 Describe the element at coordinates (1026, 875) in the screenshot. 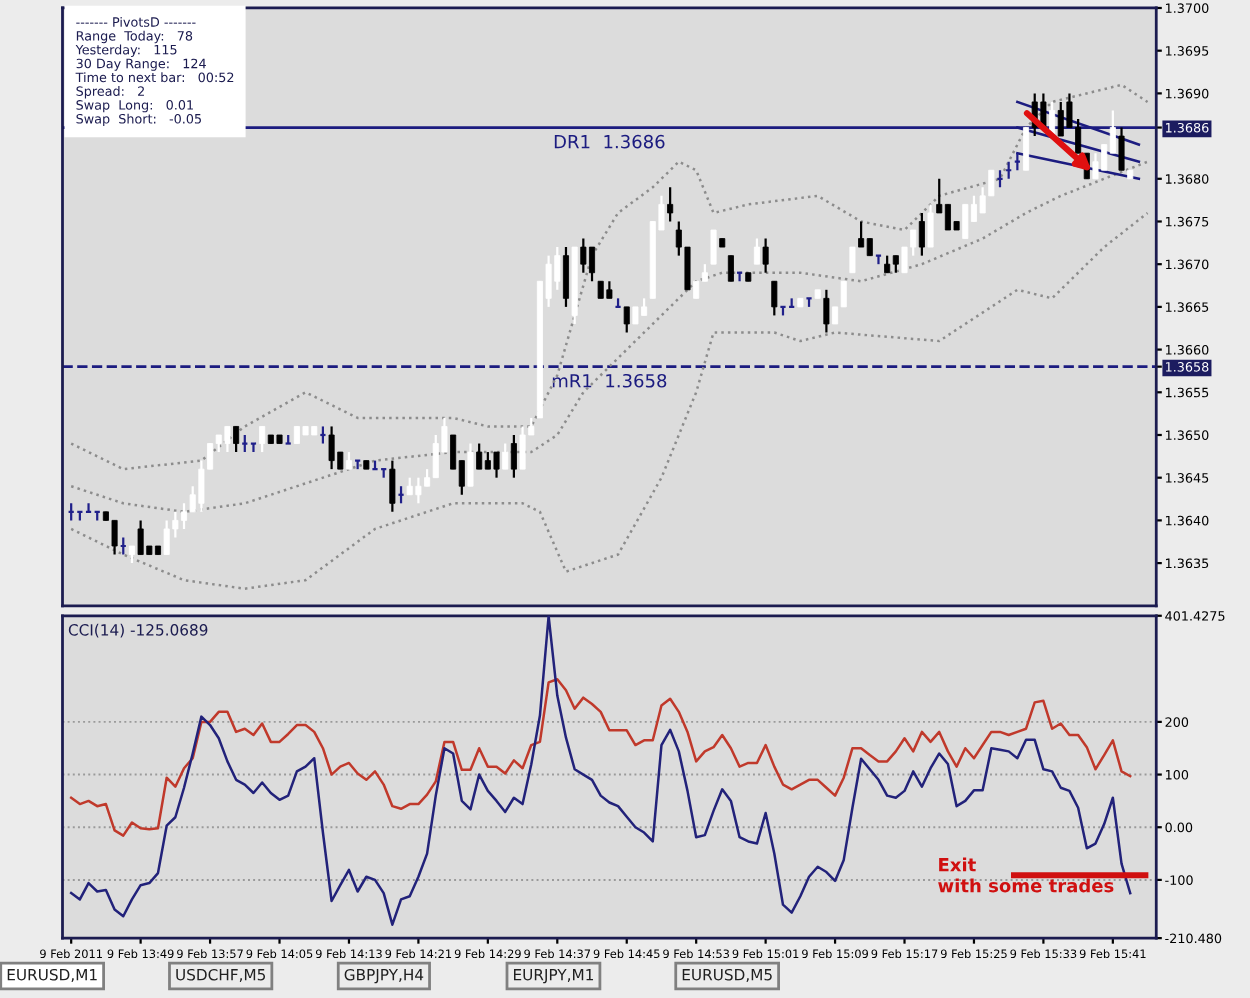

I see `annotation: Exit with some trades` at that location.